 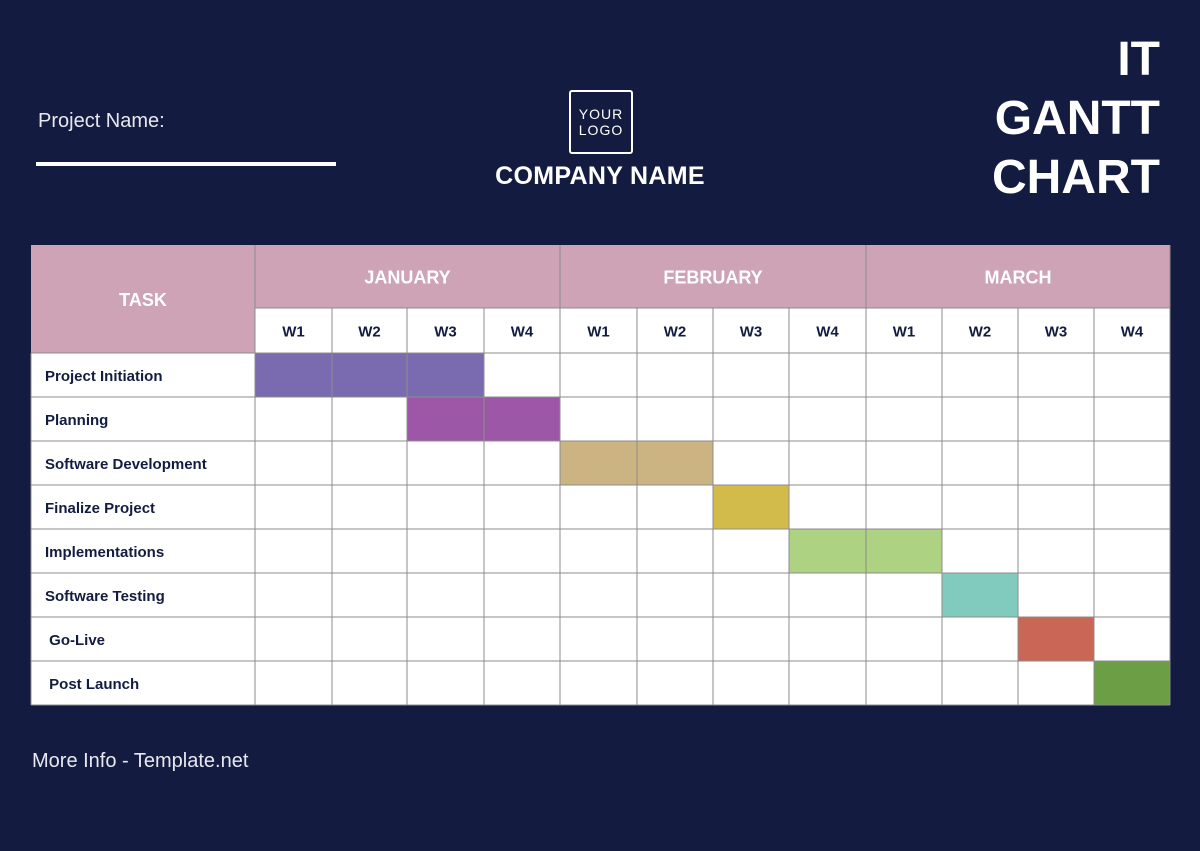 What do you see at coordinates (407, 278) in the screenshot?
I see `month-label-1: JANUARY` at bounding box center [407, 278].